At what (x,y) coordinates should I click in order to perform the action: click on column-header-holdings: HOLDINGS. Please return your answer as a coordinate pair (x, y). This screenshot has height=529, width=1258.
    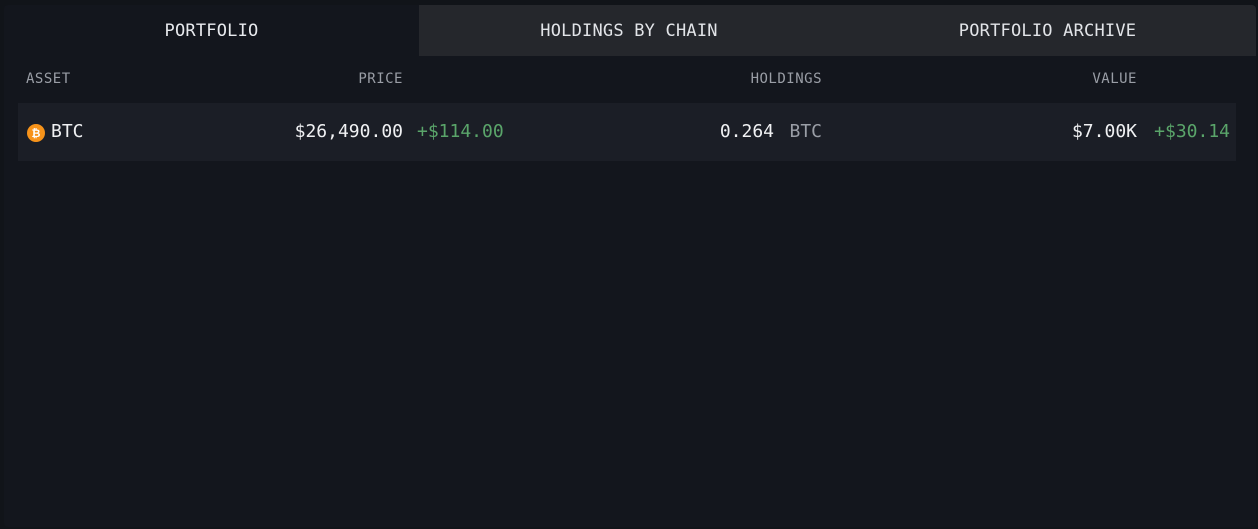
    Looking at the image, I should click on (786, 79).